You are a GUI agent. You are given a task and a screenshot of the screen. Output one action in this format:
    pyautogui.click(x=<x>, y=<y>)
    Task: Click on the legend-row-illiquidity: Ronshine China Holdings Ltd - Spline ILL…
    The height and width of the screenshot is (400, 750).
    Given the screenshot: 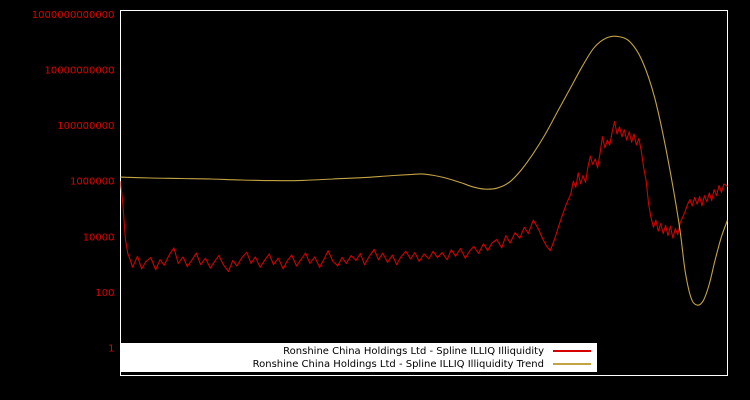 What is the action you would take?
    pyautogui.click(x=359, y=351)
    